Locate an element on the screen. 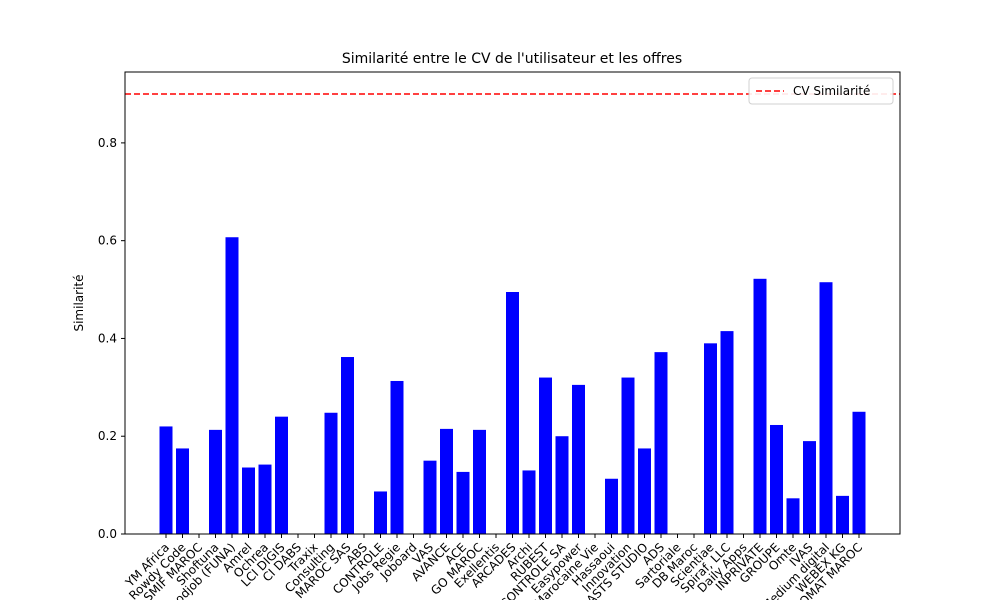 This screenshot has width=1000, height=600. y-tick-label: 0.0 is located at coordinates (107, 534).